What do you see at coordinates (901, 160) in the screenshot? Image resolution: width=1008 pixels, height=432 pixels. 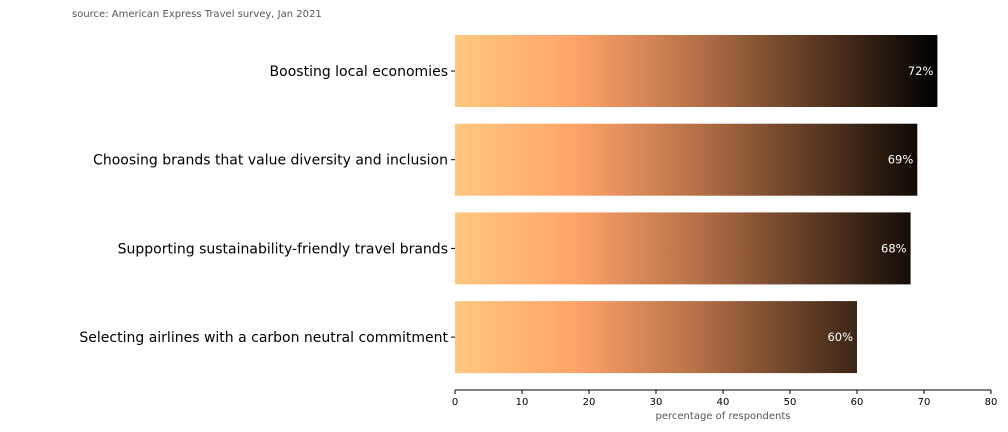 I see `value-label: 69%` at bounding box center [901, 160].